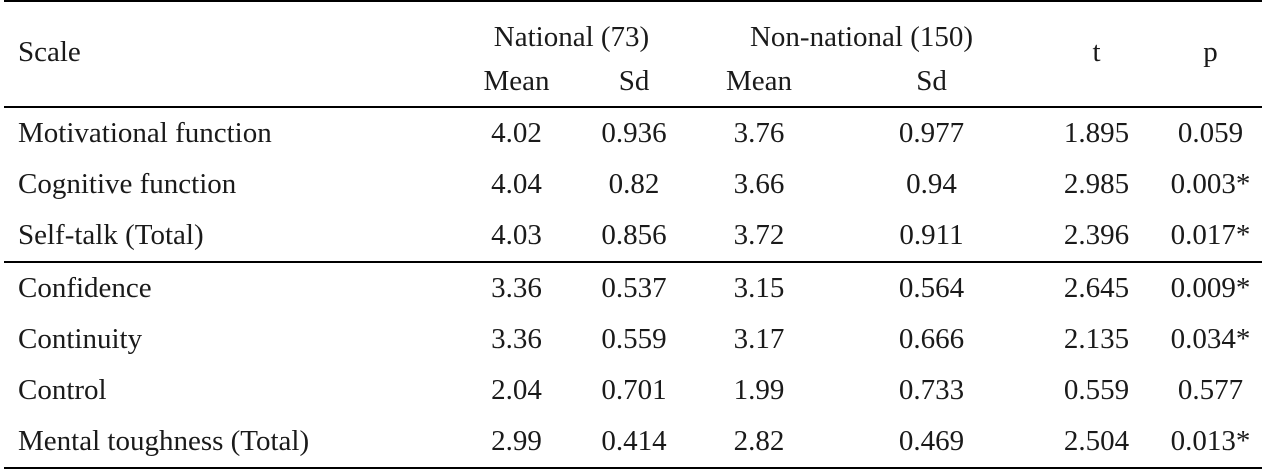 Image resolution: width=1265 pixels, height=472 pixels. Describe the element at coordinates (759, 236) in the screenshot. I see `cell-non-national-mean: 3.72` at that location.